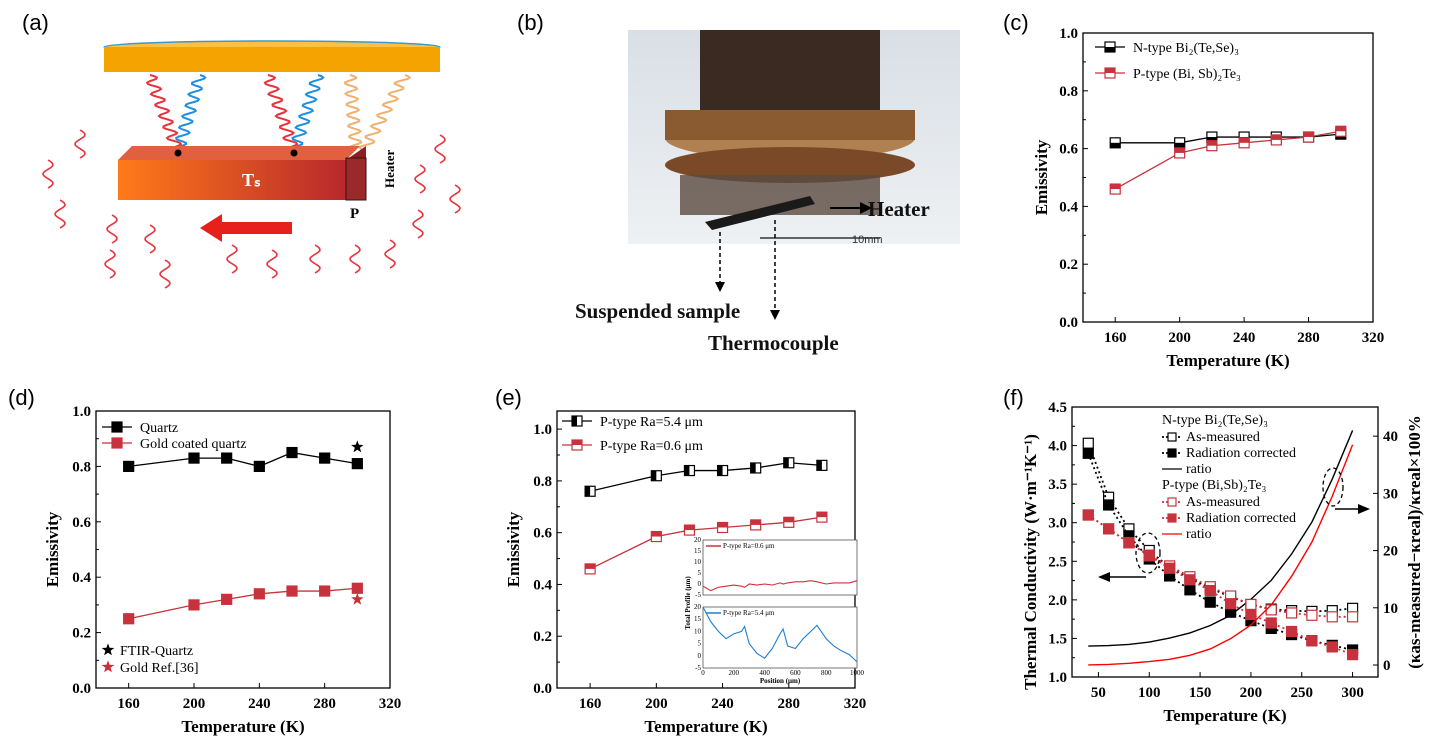 Image resolution: width=1449 pixels, height=742 pixels. I want to click on legend-label: P-type Ra=5.4 μm, so click(651, 422).